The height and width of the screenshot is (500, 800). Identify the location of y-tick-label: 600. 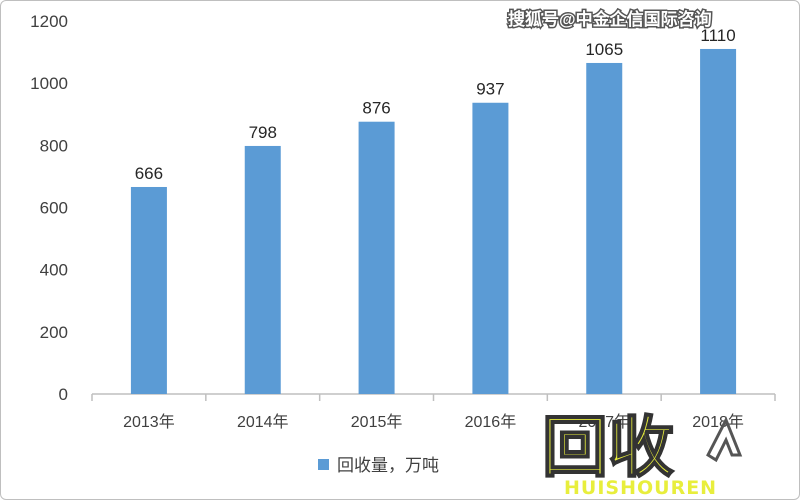
(54, 208).